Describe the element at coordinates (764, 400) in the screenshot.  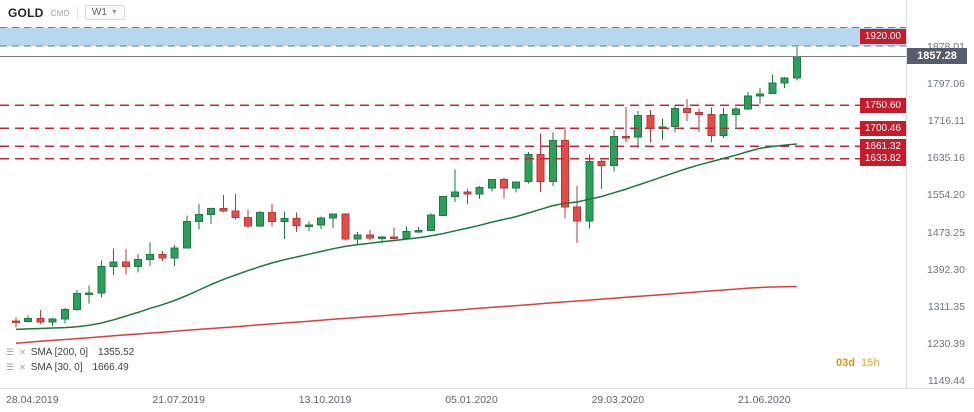
I see `x-axis-label: 21.06.2020` at that location.